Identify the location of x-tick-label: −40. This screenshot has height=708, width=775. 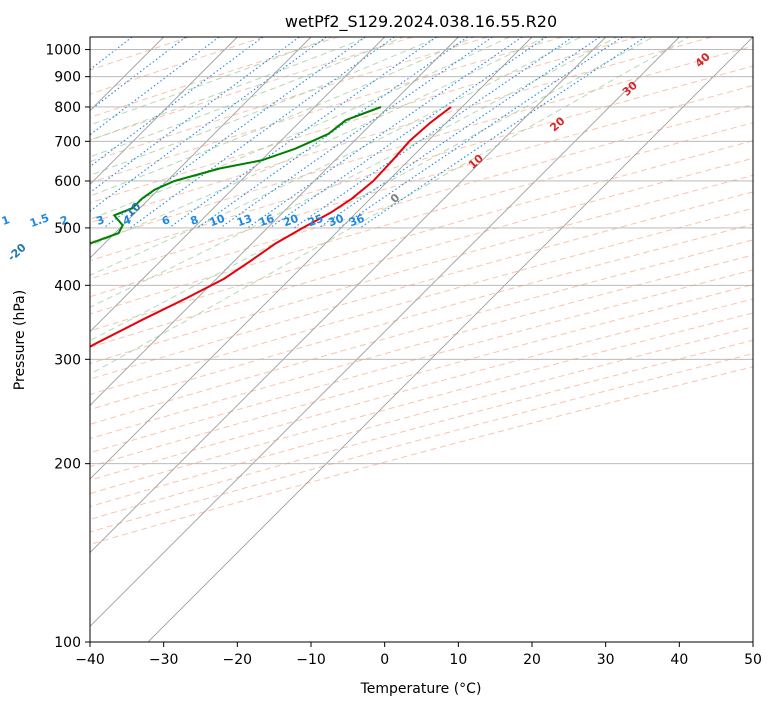
(90, 660).